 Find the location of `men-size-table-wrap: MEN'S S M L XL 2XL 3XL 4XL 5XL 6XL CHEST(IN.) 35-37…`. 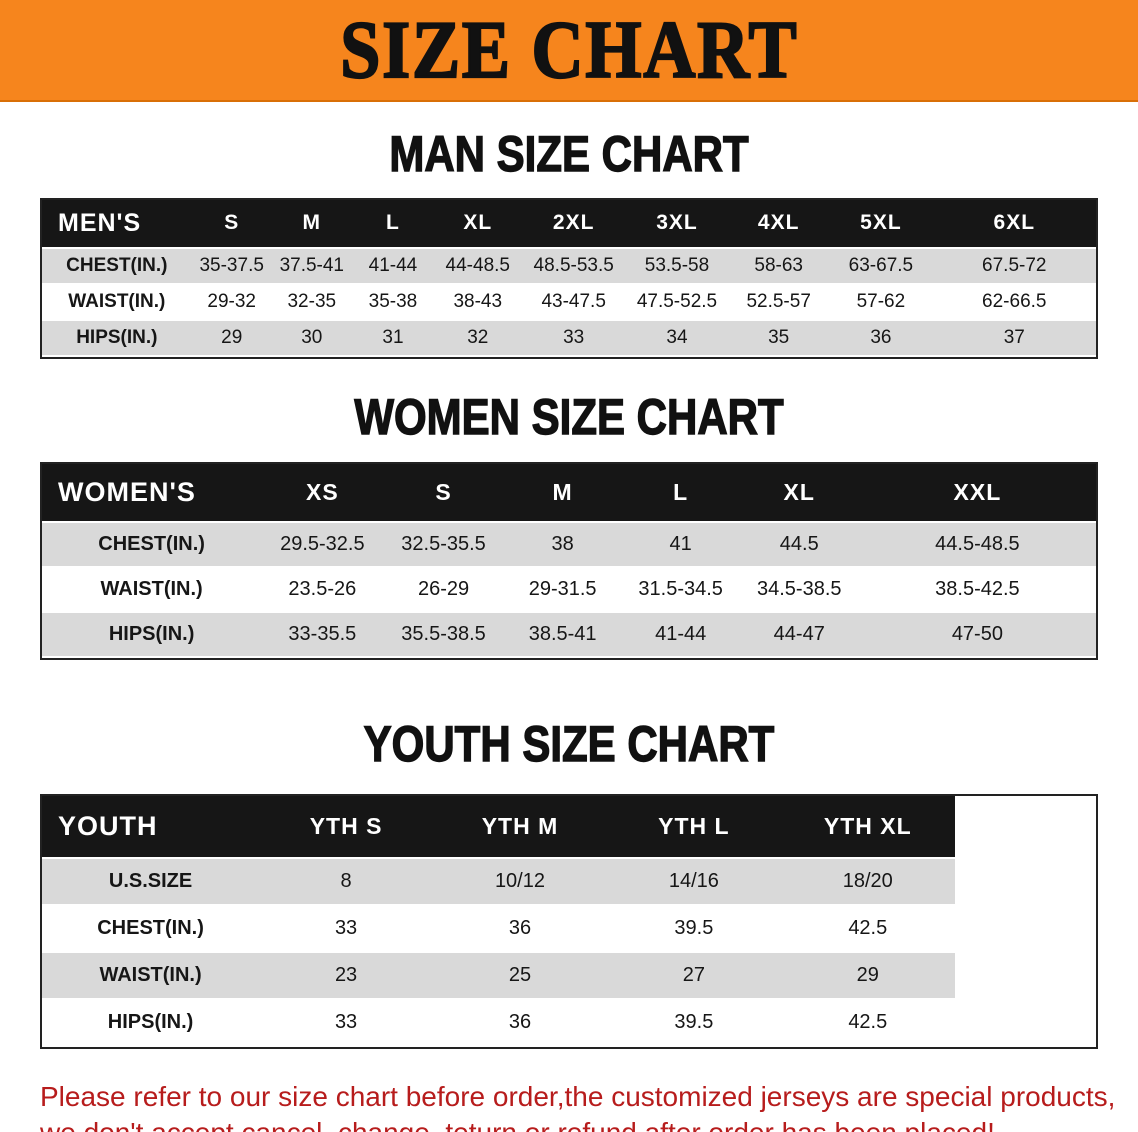

men-size-table-wrap: MEN'S S M L XL 2XL 3XL 4XL 5XL 6XL CHEST(IN.) 35-37… is located at coordinates (569, 278).